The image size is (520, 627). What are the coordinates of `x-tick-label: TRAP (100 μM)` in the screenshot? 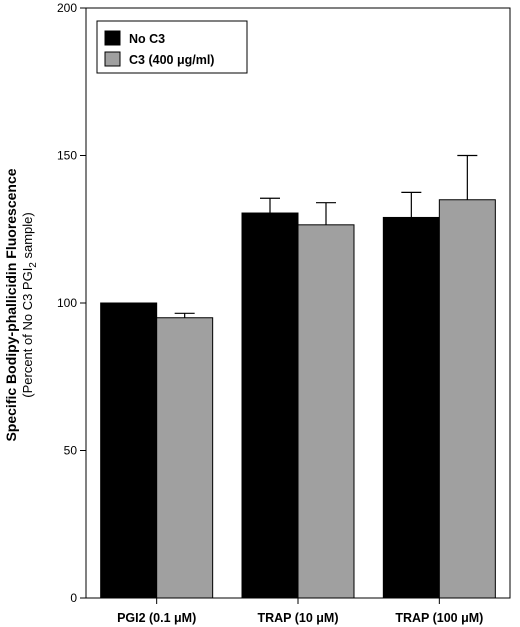 It's located at (439, 618).